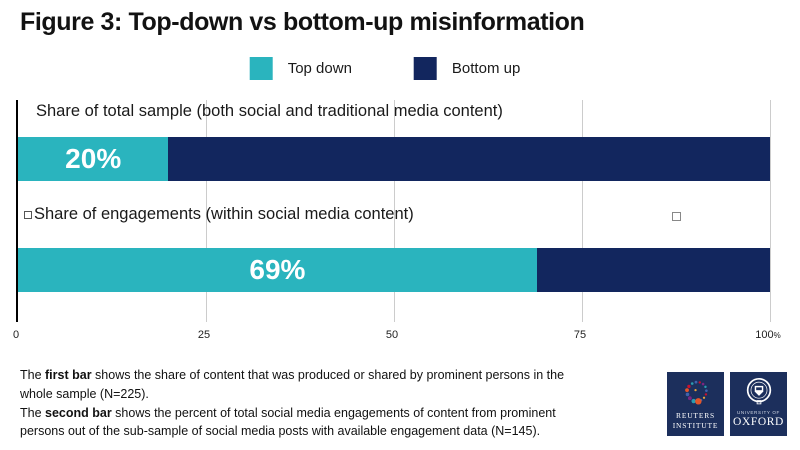  I want to click on bar-engagements: 69%, so click(394, 270).